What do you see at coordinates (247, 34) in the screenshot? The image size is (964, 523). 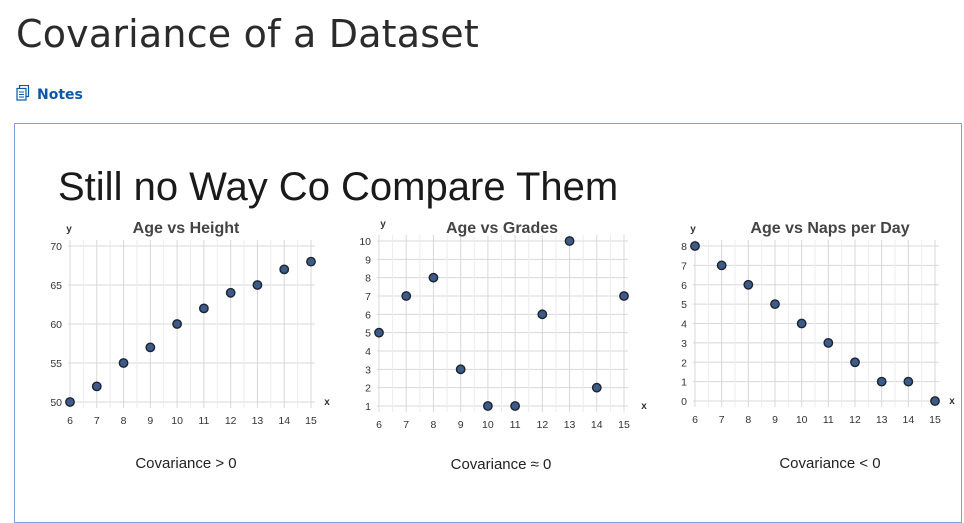 I see `page-title: Covariance of a Dataset` at bounding box center [247, 34].